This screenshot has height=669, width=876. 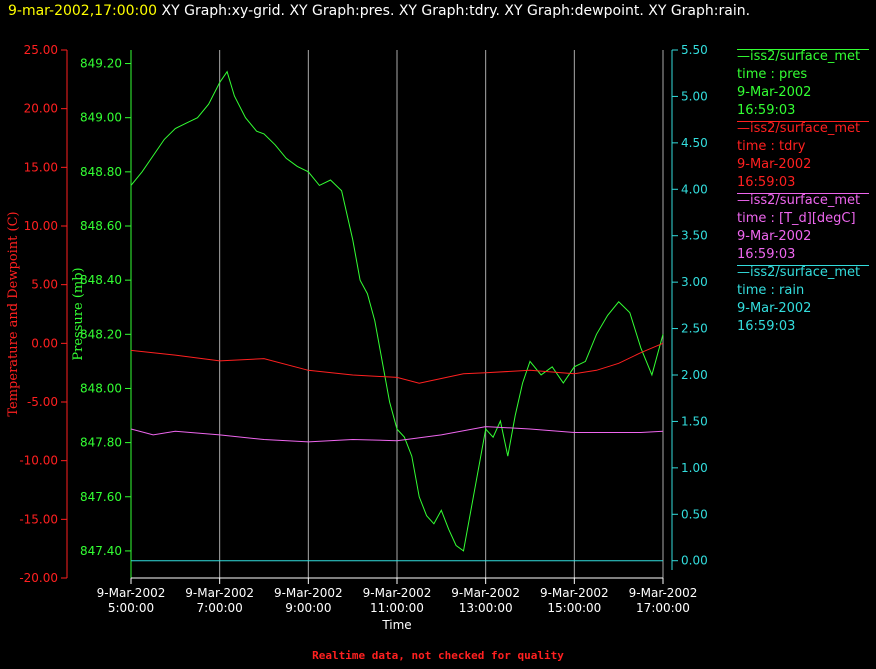 I want to click on x-tick-time: 11:00:00, so click(x=397, y=608).